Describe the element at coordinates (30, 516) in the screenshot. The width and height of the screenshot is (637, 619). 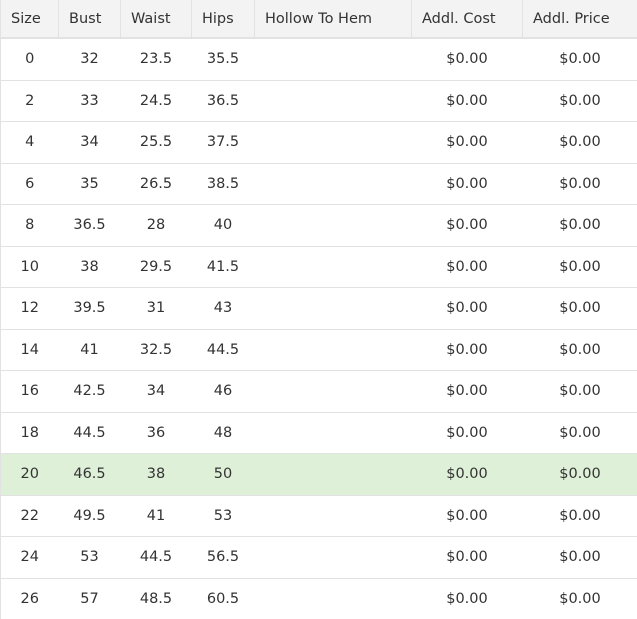
I see `cell-size: 22` at that location.